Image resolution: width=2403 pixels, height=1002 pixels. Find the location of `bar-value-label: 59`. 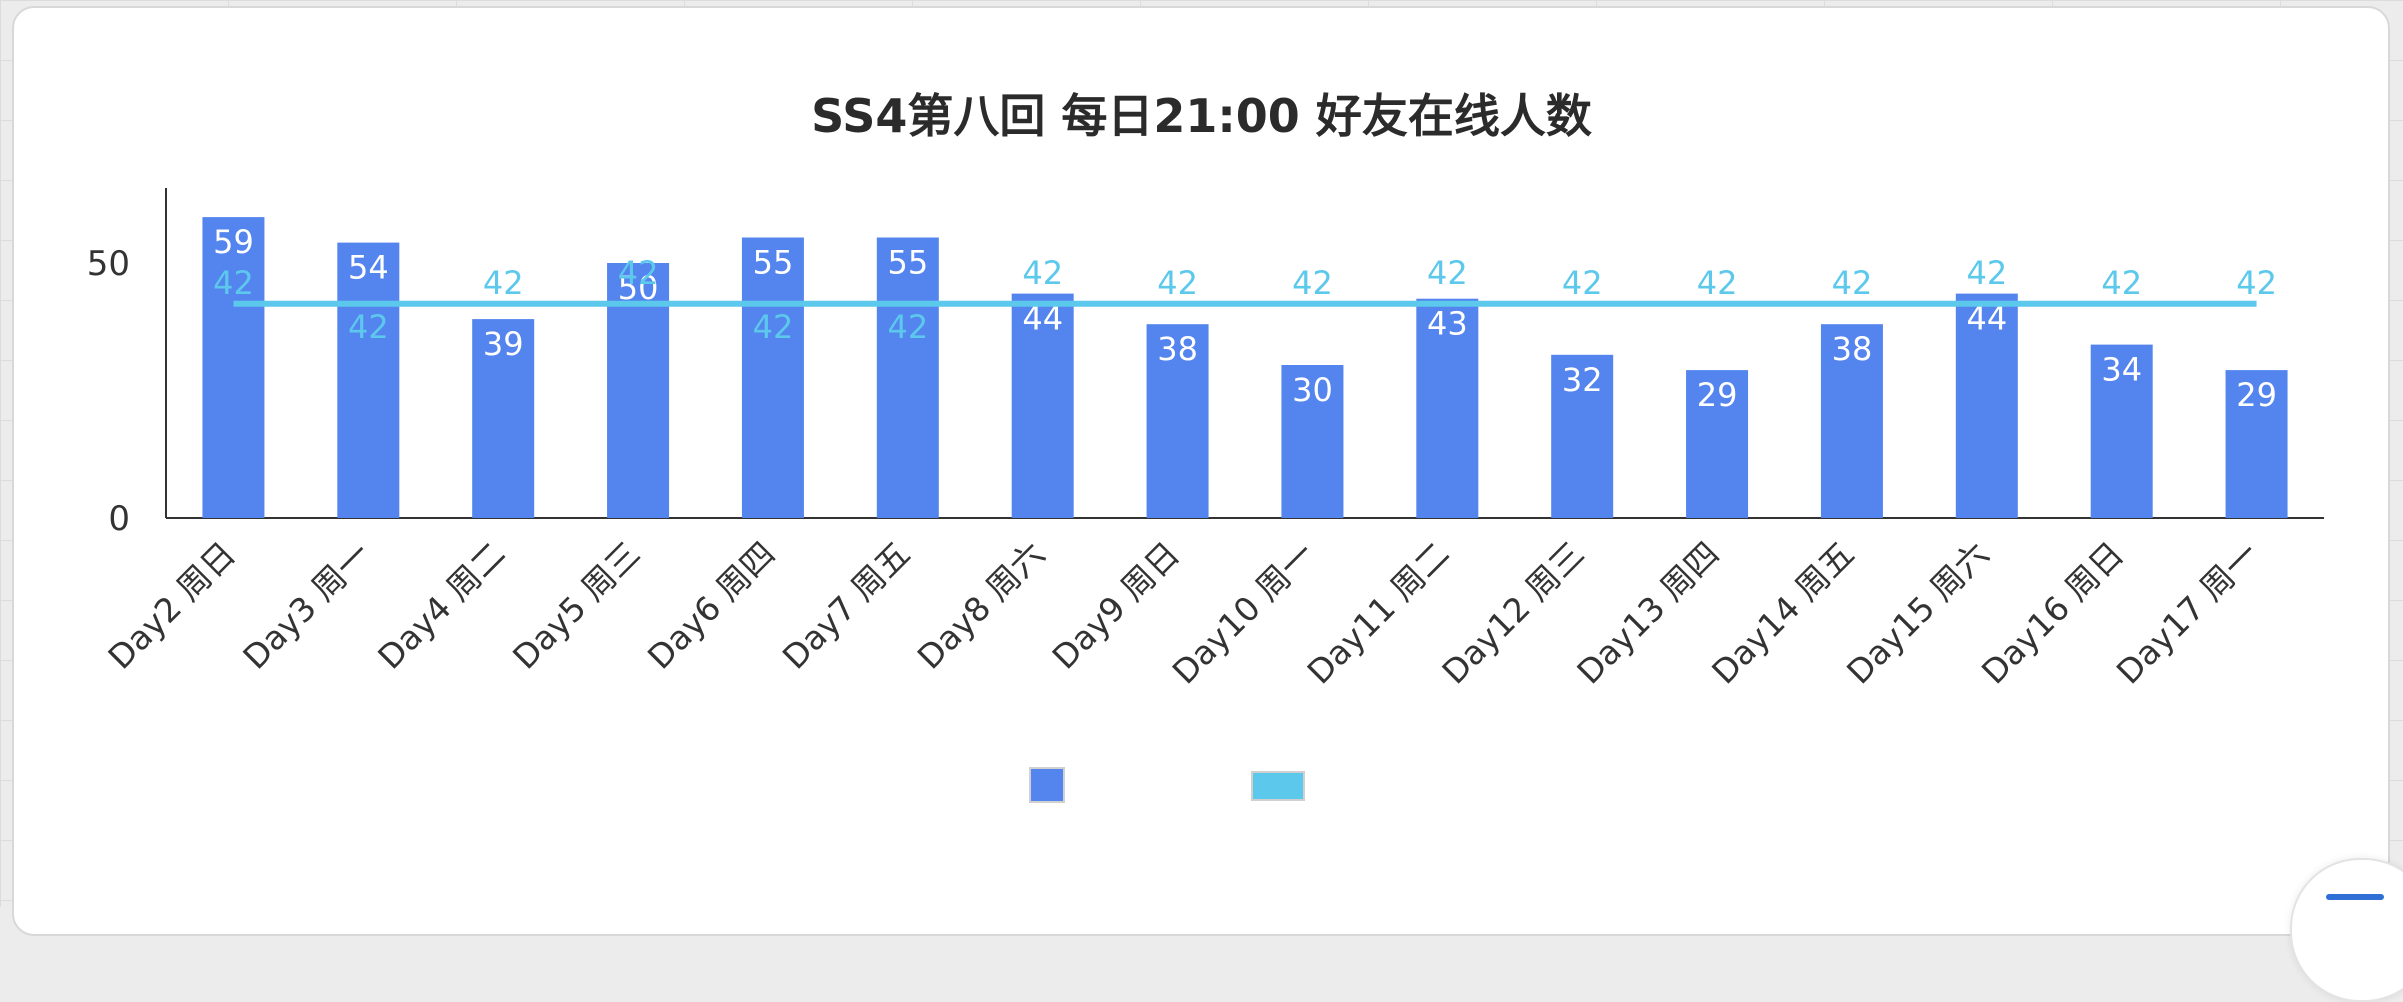

bar-value-label: 59 is located at coordinates (233, 242).